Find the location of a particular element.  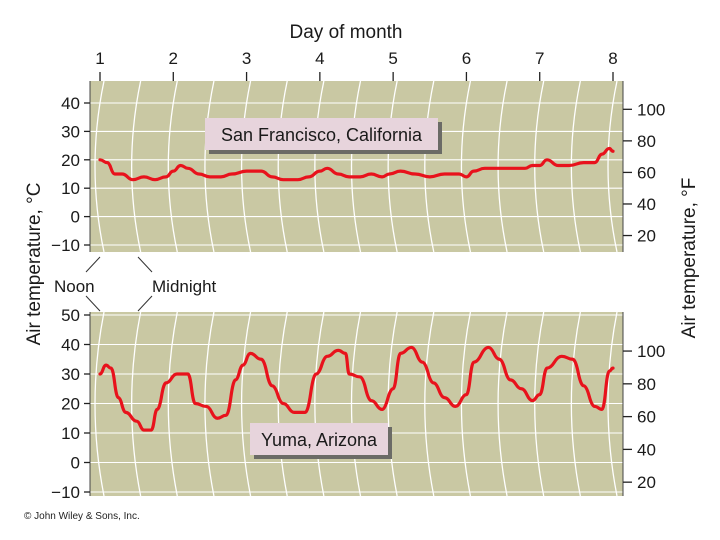

panel-label: San Francisco, California is located at coordinates (322, 135).